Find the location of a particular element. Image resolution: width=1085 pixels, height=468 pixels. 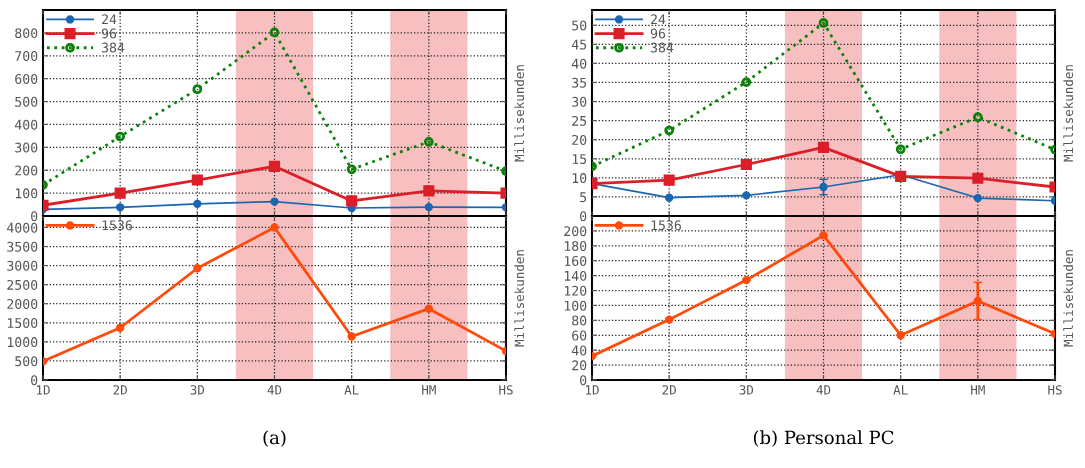

text: (b) Personal PC is located at coordinates (823, 438).